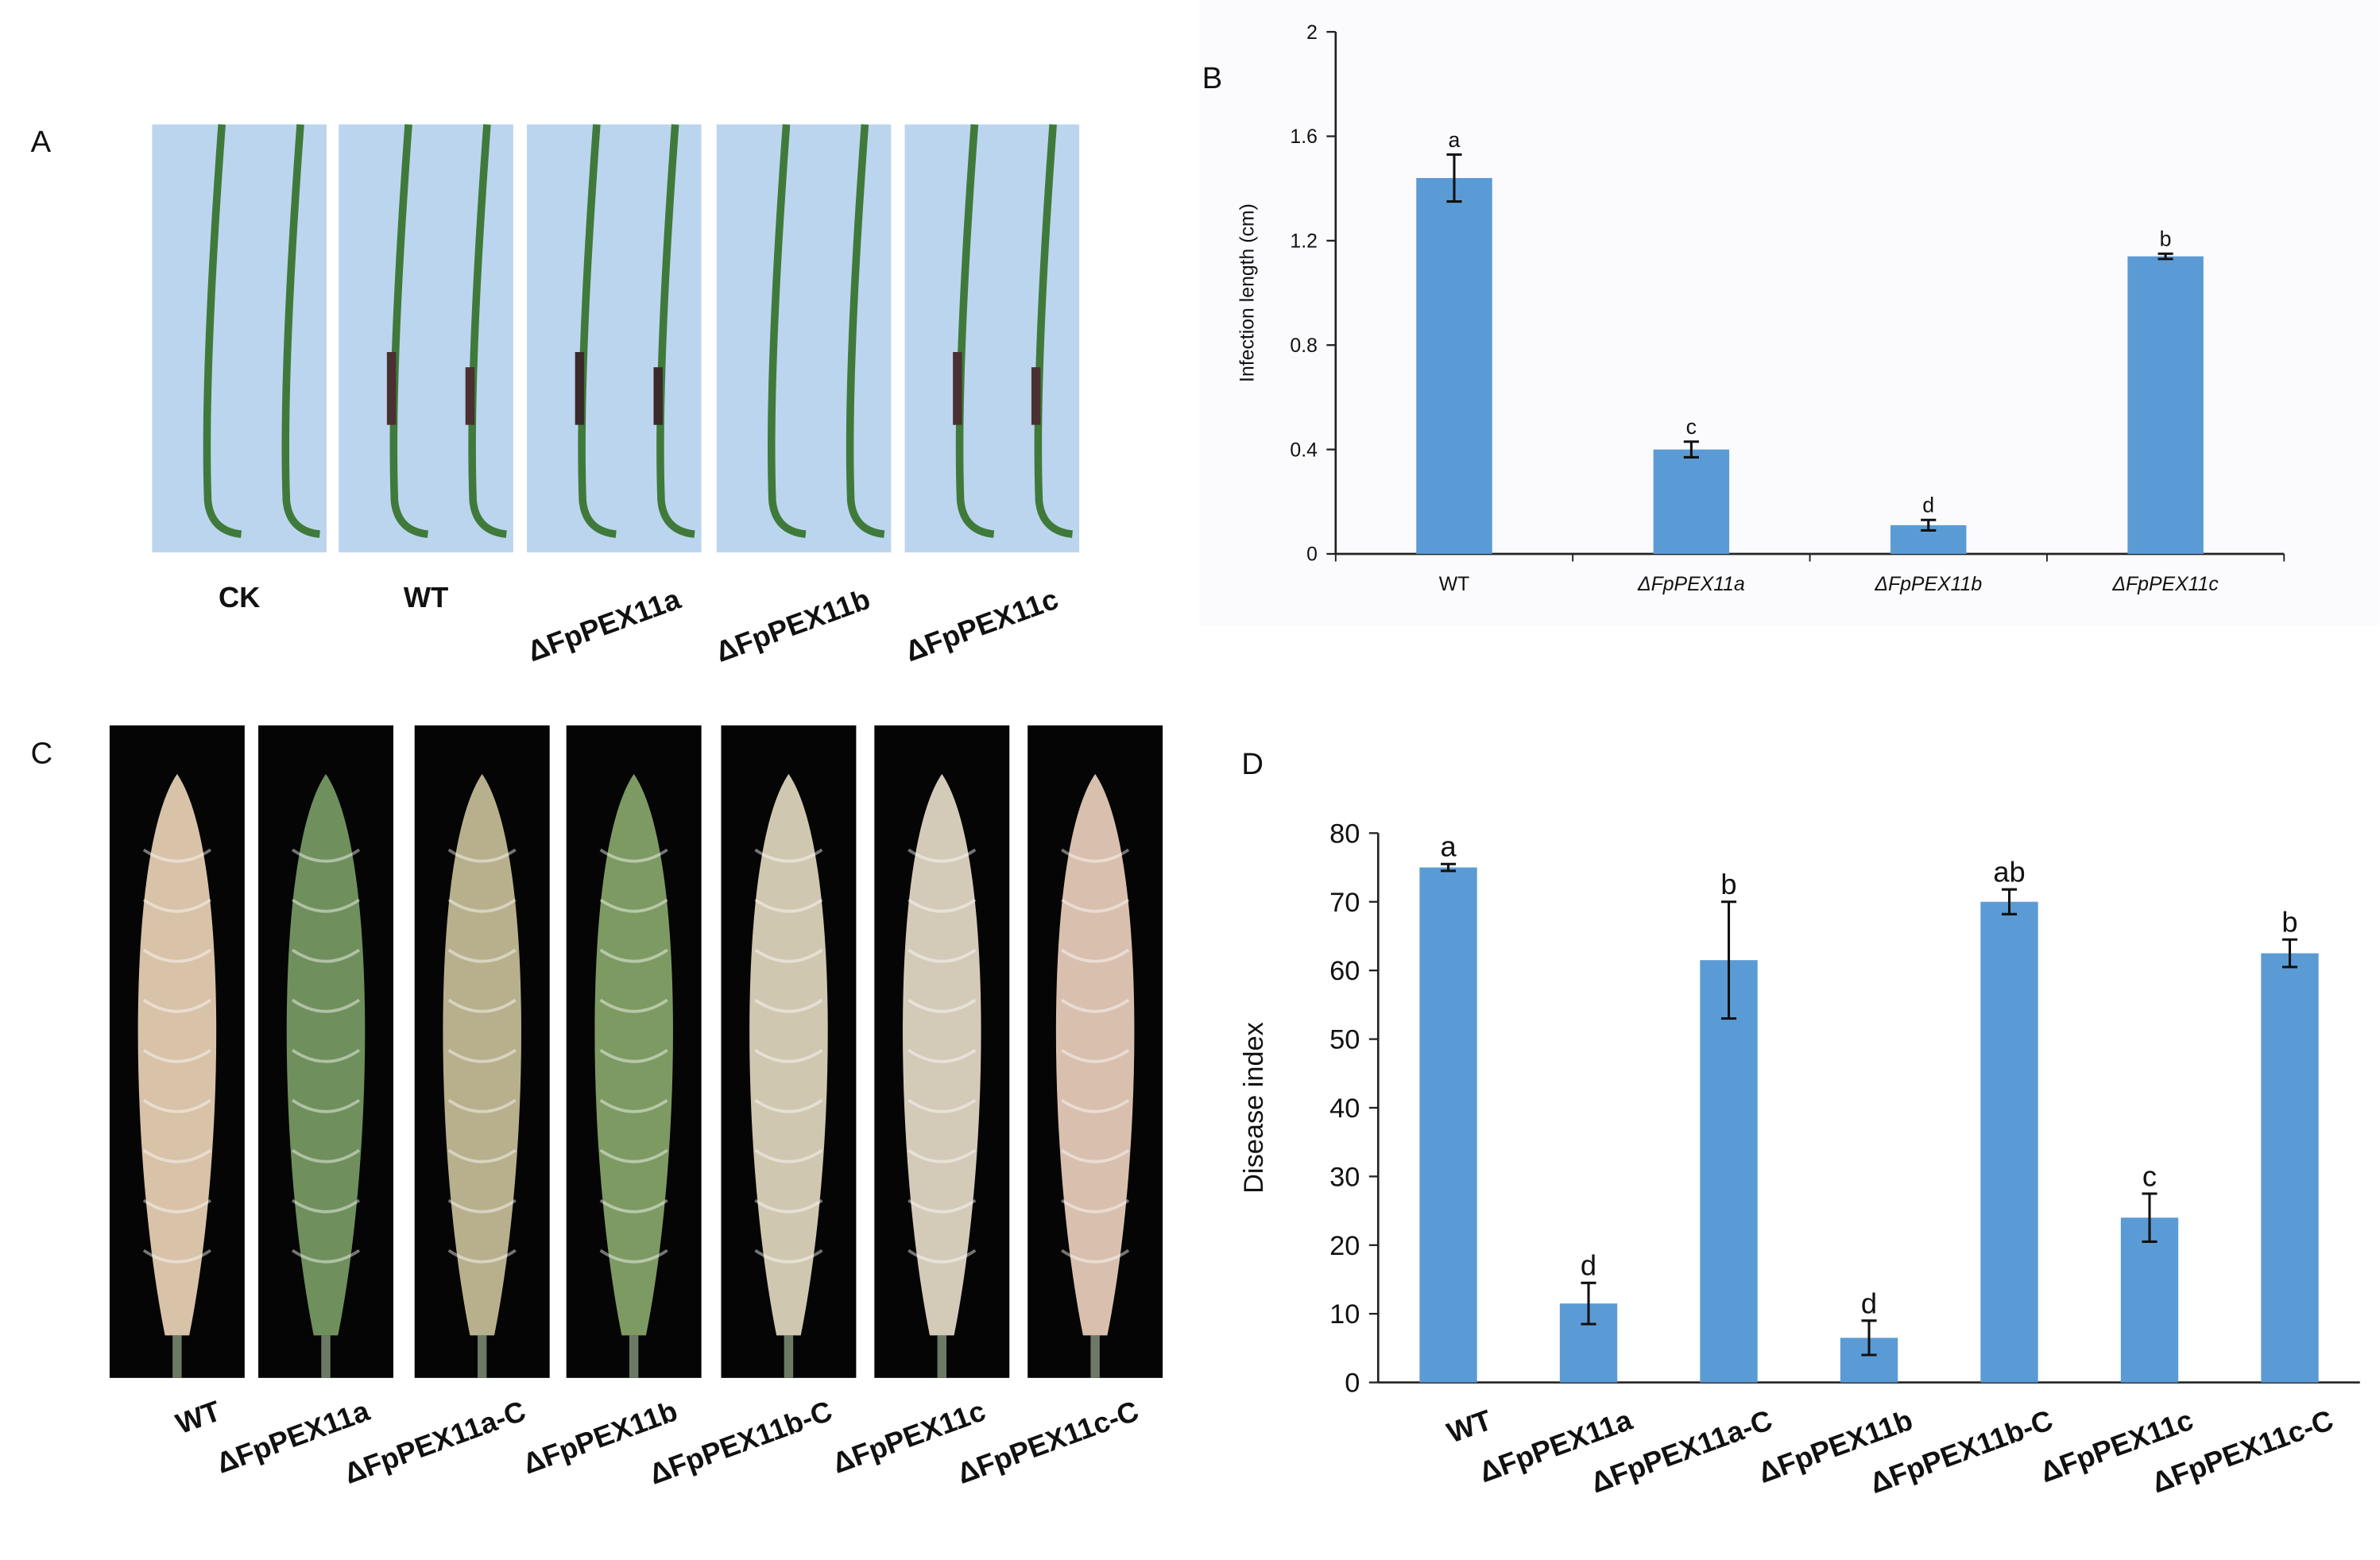 Image resolution: width=2380 pixels, height=1560 pixels. What do you see at coordinates (1304, 242) in the screenshot?
I see `y-tick-label: 1.2` at bounding box center [1304, 242].